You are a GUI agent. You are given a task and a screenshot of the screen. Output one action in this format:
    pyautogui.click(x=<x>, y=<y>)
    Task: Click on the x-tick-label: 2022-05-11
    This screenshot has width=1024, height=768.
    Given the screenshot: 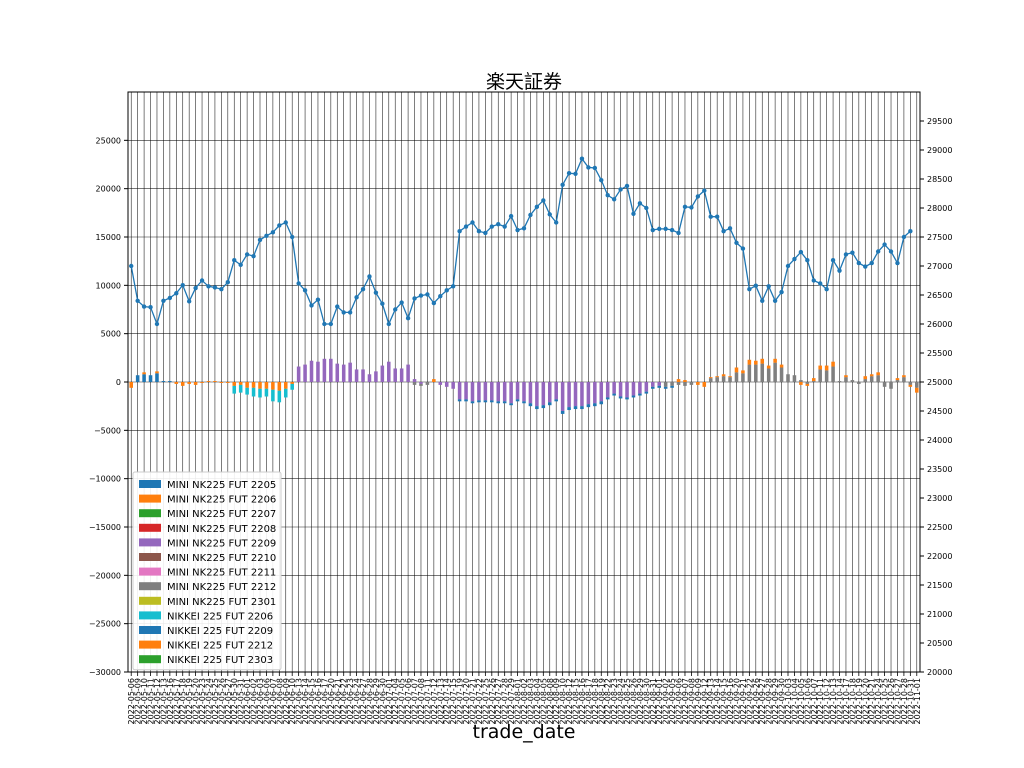 What is the action you would take?
    pyautogui.click(x=151, y=701)
    